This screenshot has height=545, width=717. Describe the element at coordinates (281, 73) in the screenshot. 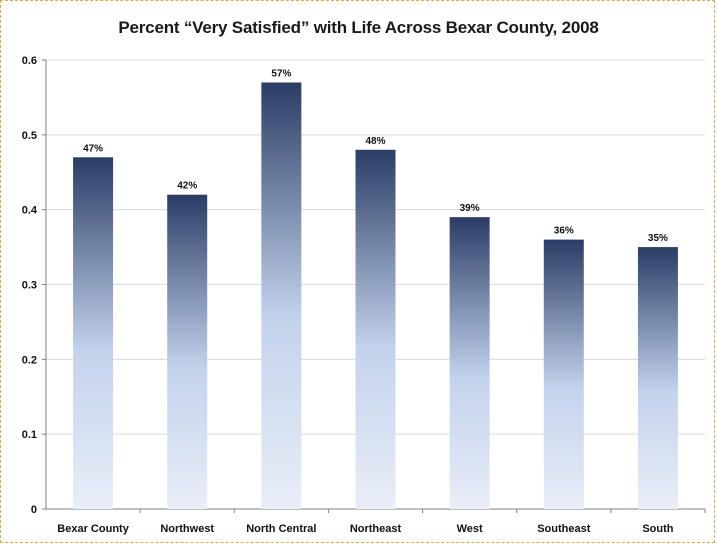

I see `bar-value-label: 57%` at that location.